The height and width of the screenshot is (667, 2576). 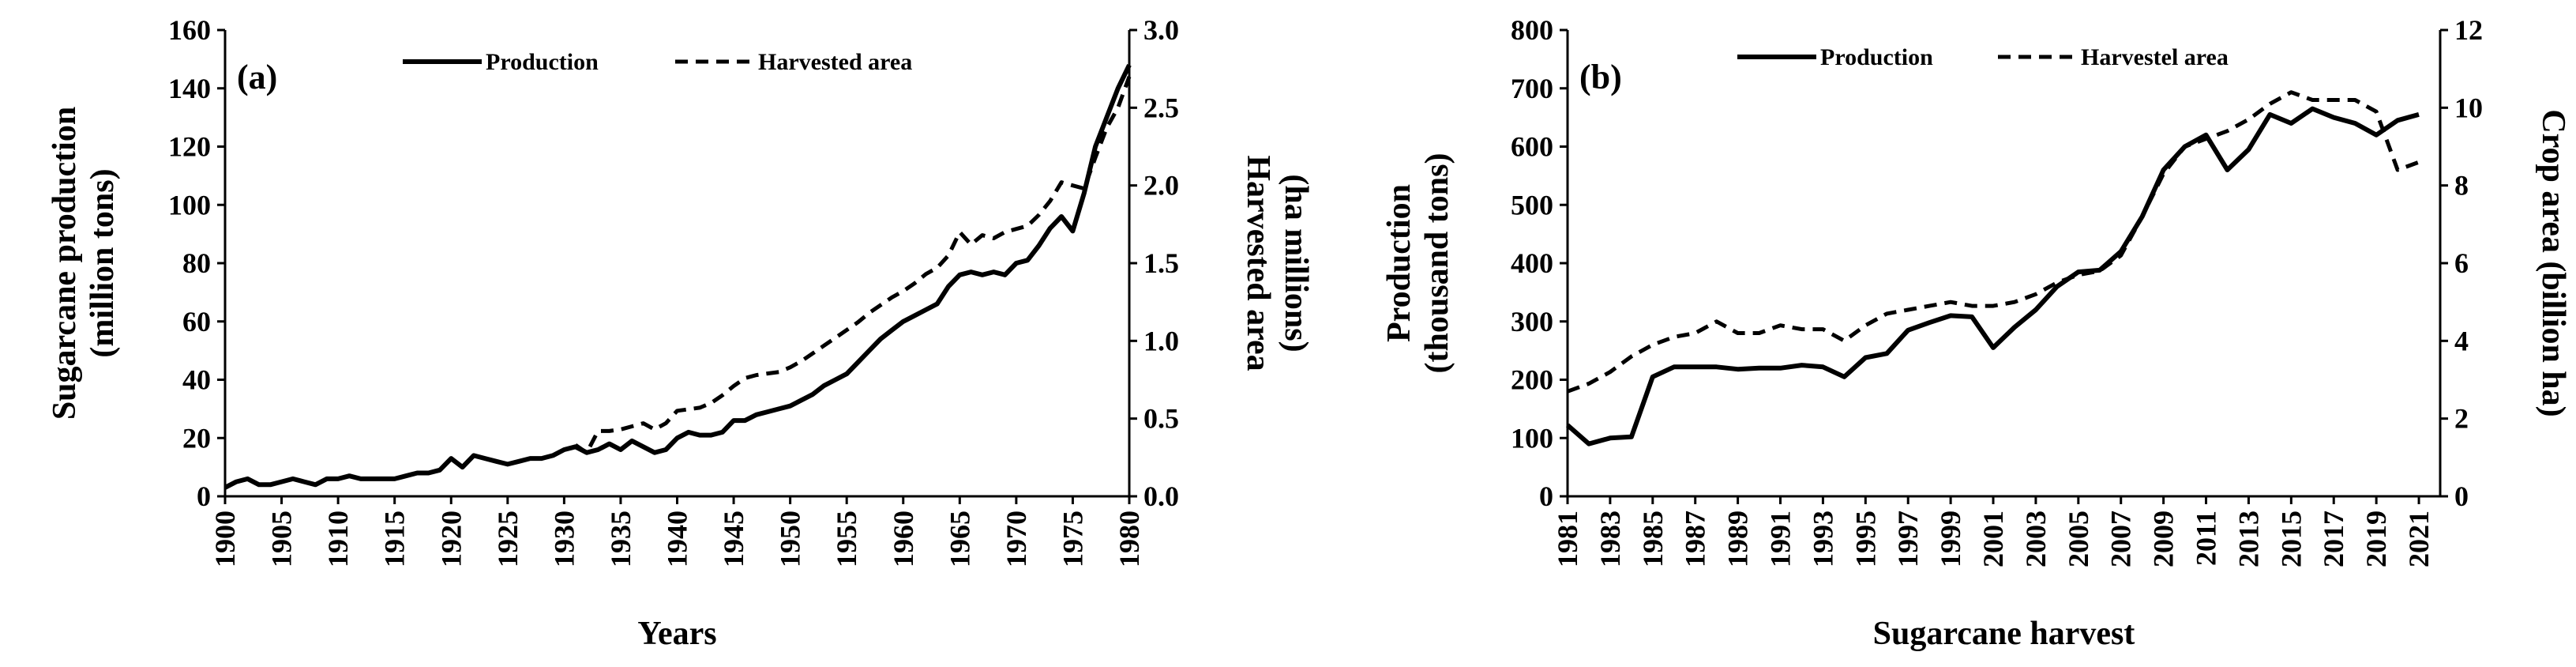 I want to click on x-tick-label: 1993, so click(x=1822, y=539).